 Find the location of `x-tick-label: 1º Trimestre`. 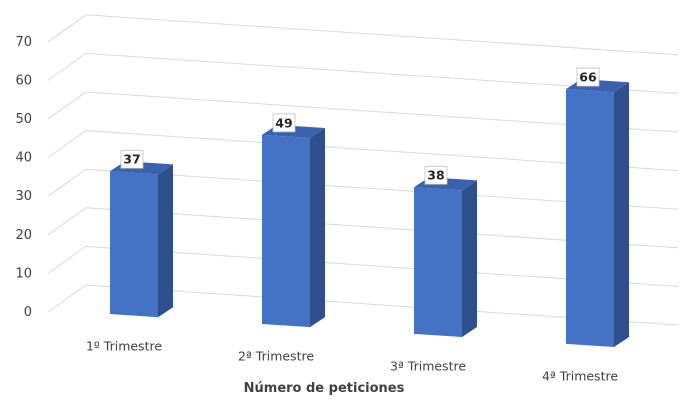

x-tick-label: 1º Trimestre is located at coordinates (124, 346).